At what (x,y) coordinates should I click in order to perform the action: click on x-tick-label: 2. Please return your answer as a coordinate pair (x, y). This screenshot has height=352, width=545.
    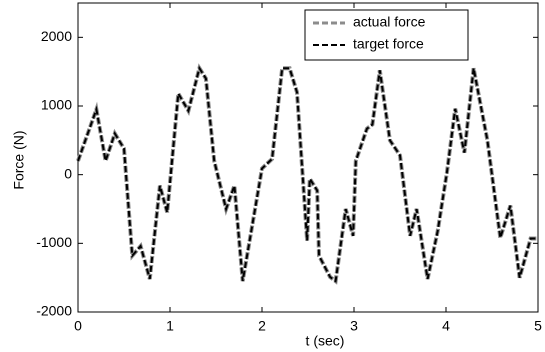
    Looking at the image, I should click on (262, 326).